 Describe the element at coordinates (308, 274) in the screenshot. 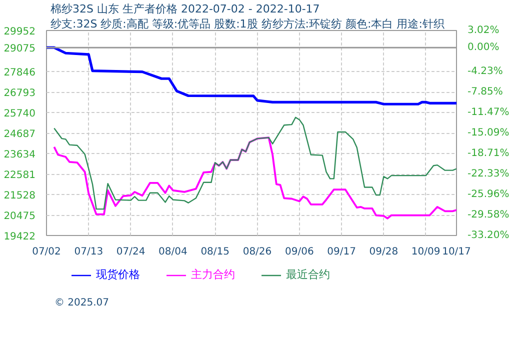

I see `legend-label: 最近合约` at that location.